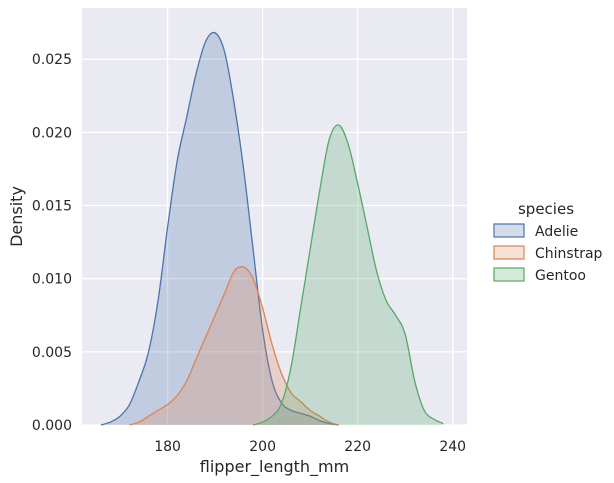 This screenshot has width=614, height=483. What do you see at coordinates (556, 232) in the screenshot?
I see `legend-label-adelie: Adelie` at bounding box center [556, 232].